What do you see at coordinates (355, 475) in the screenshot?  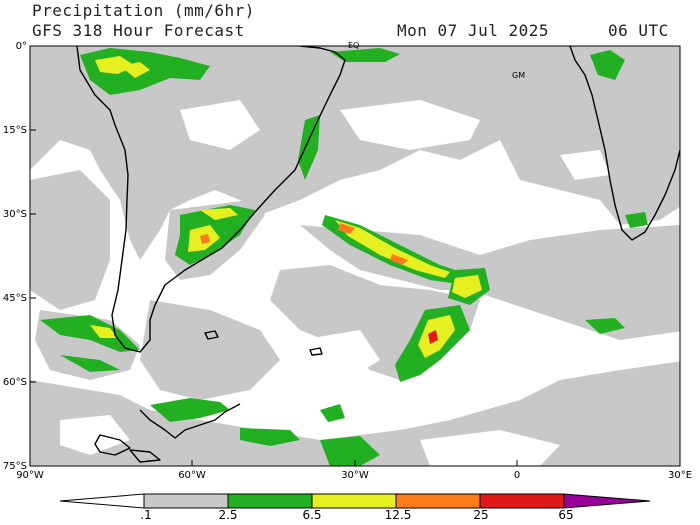 I see `lon-label: 30°W` at bounding box center [355, 475].